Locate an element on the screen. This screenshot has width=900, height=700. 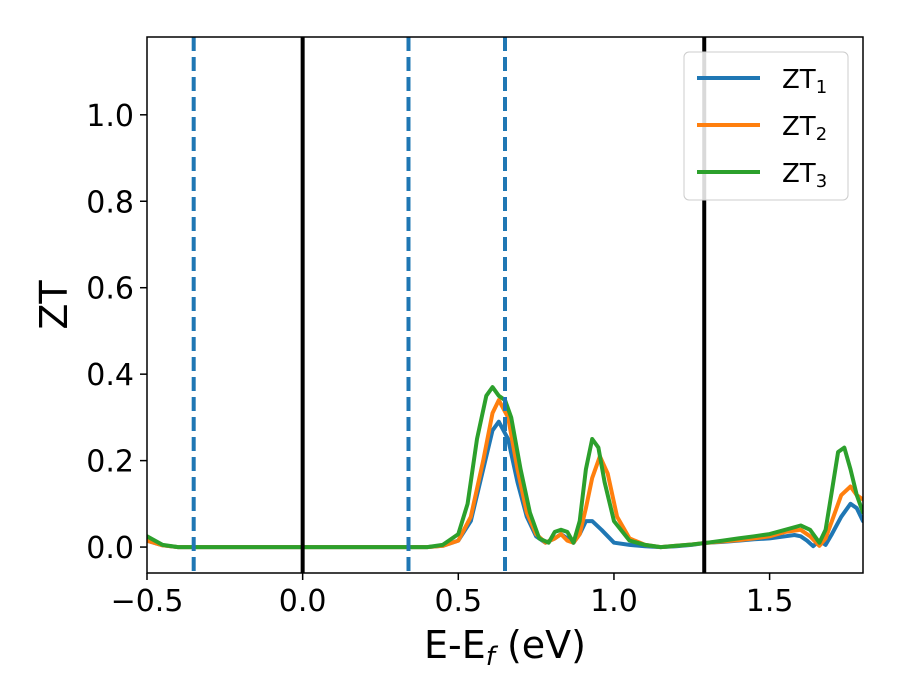
x-axis-label-main: E-E is located at coordinates (455, 645).